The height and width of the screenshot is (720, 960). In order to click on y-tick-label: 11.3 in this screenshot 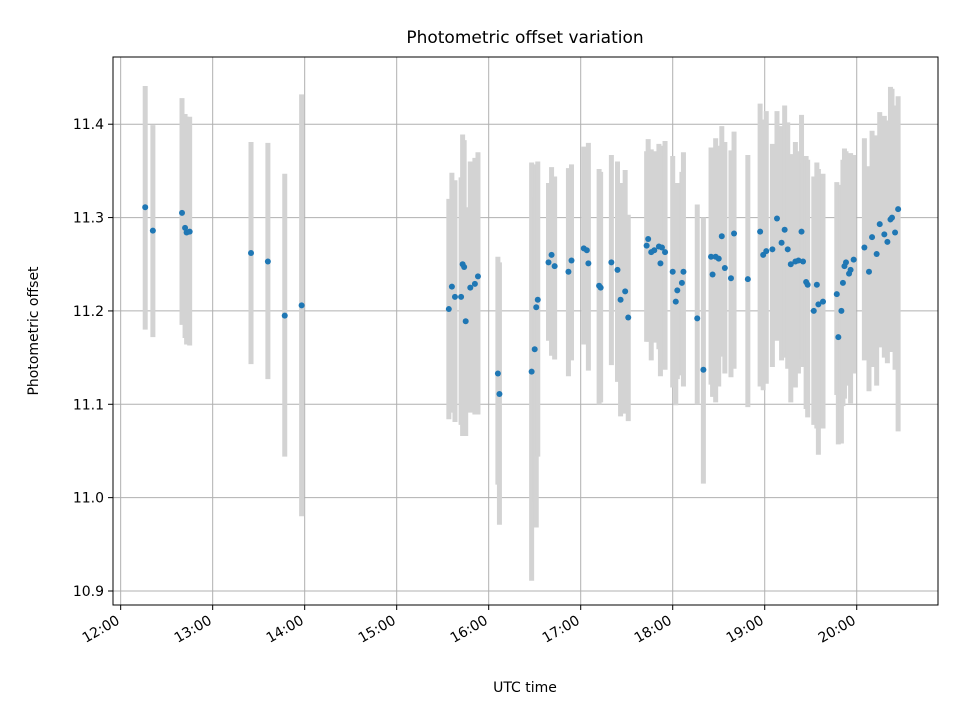, I will do `click(88, 219)`.